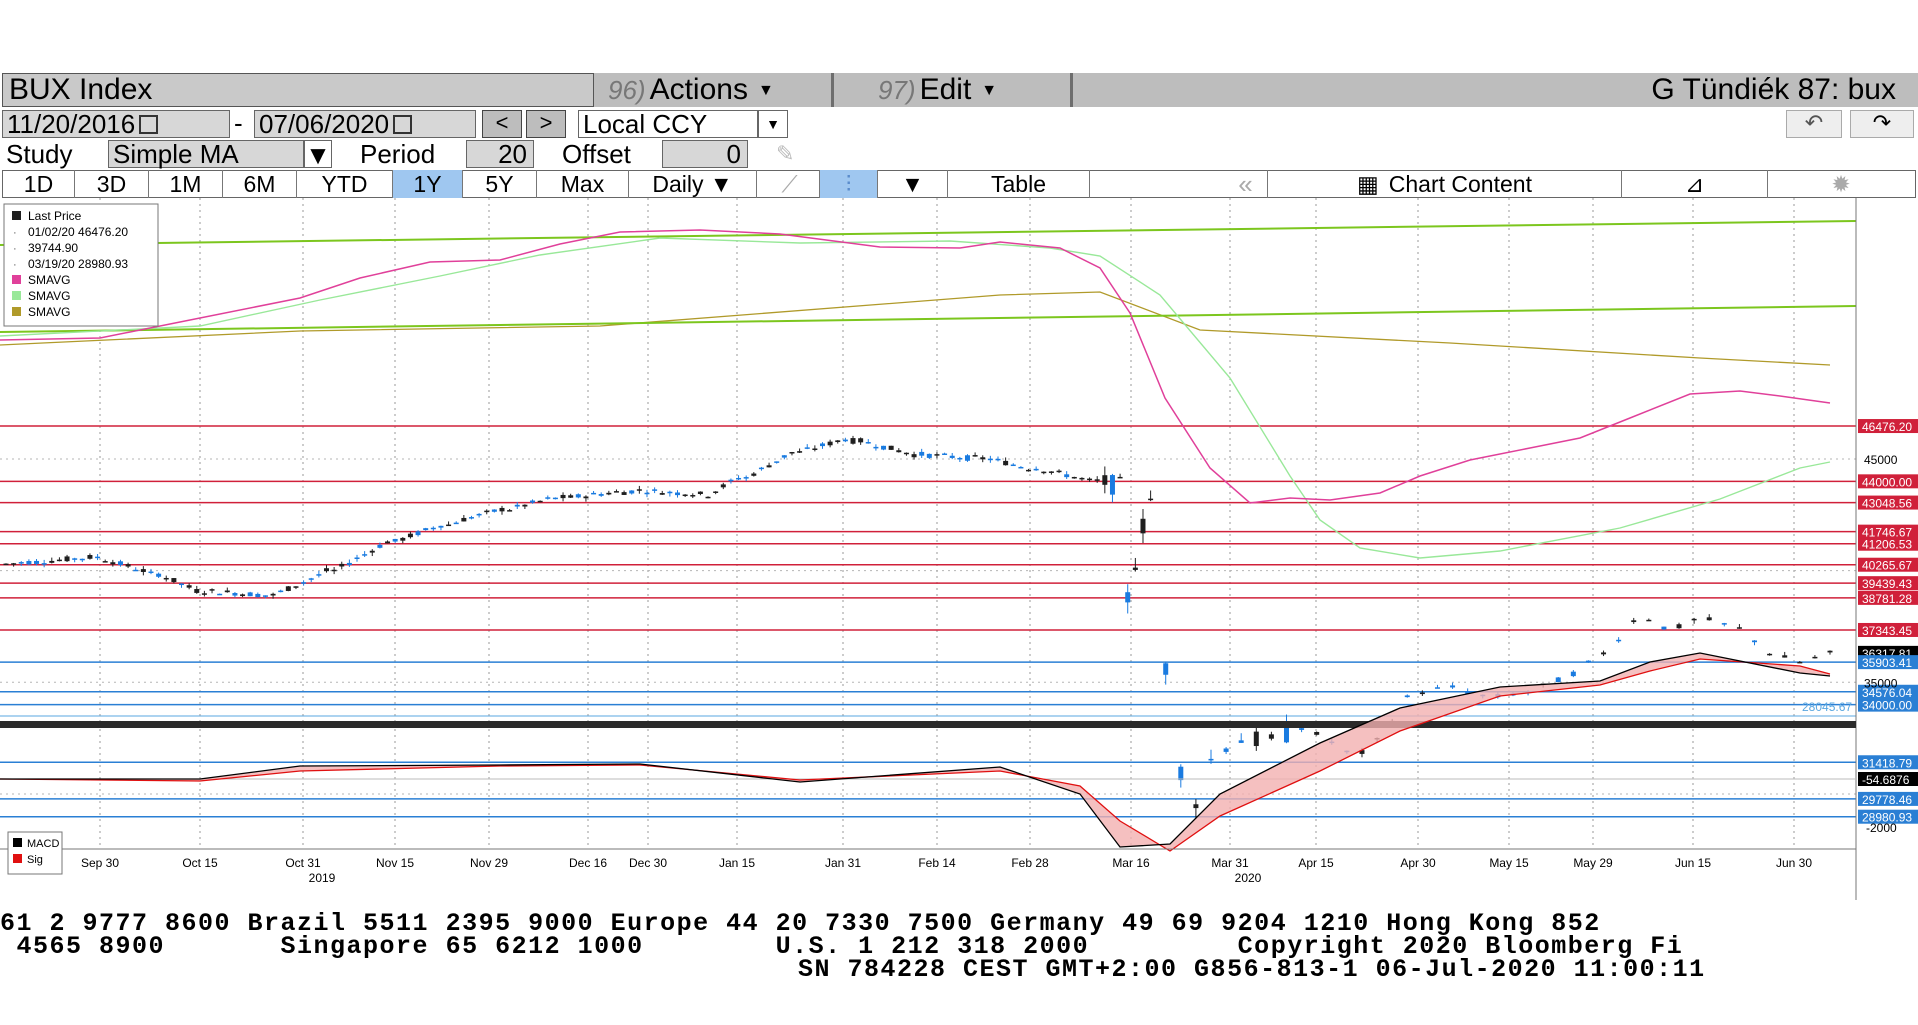 This screenshot has height=1025, width=1918. I want to click on tab-6m: 6M, so click(260, 184).